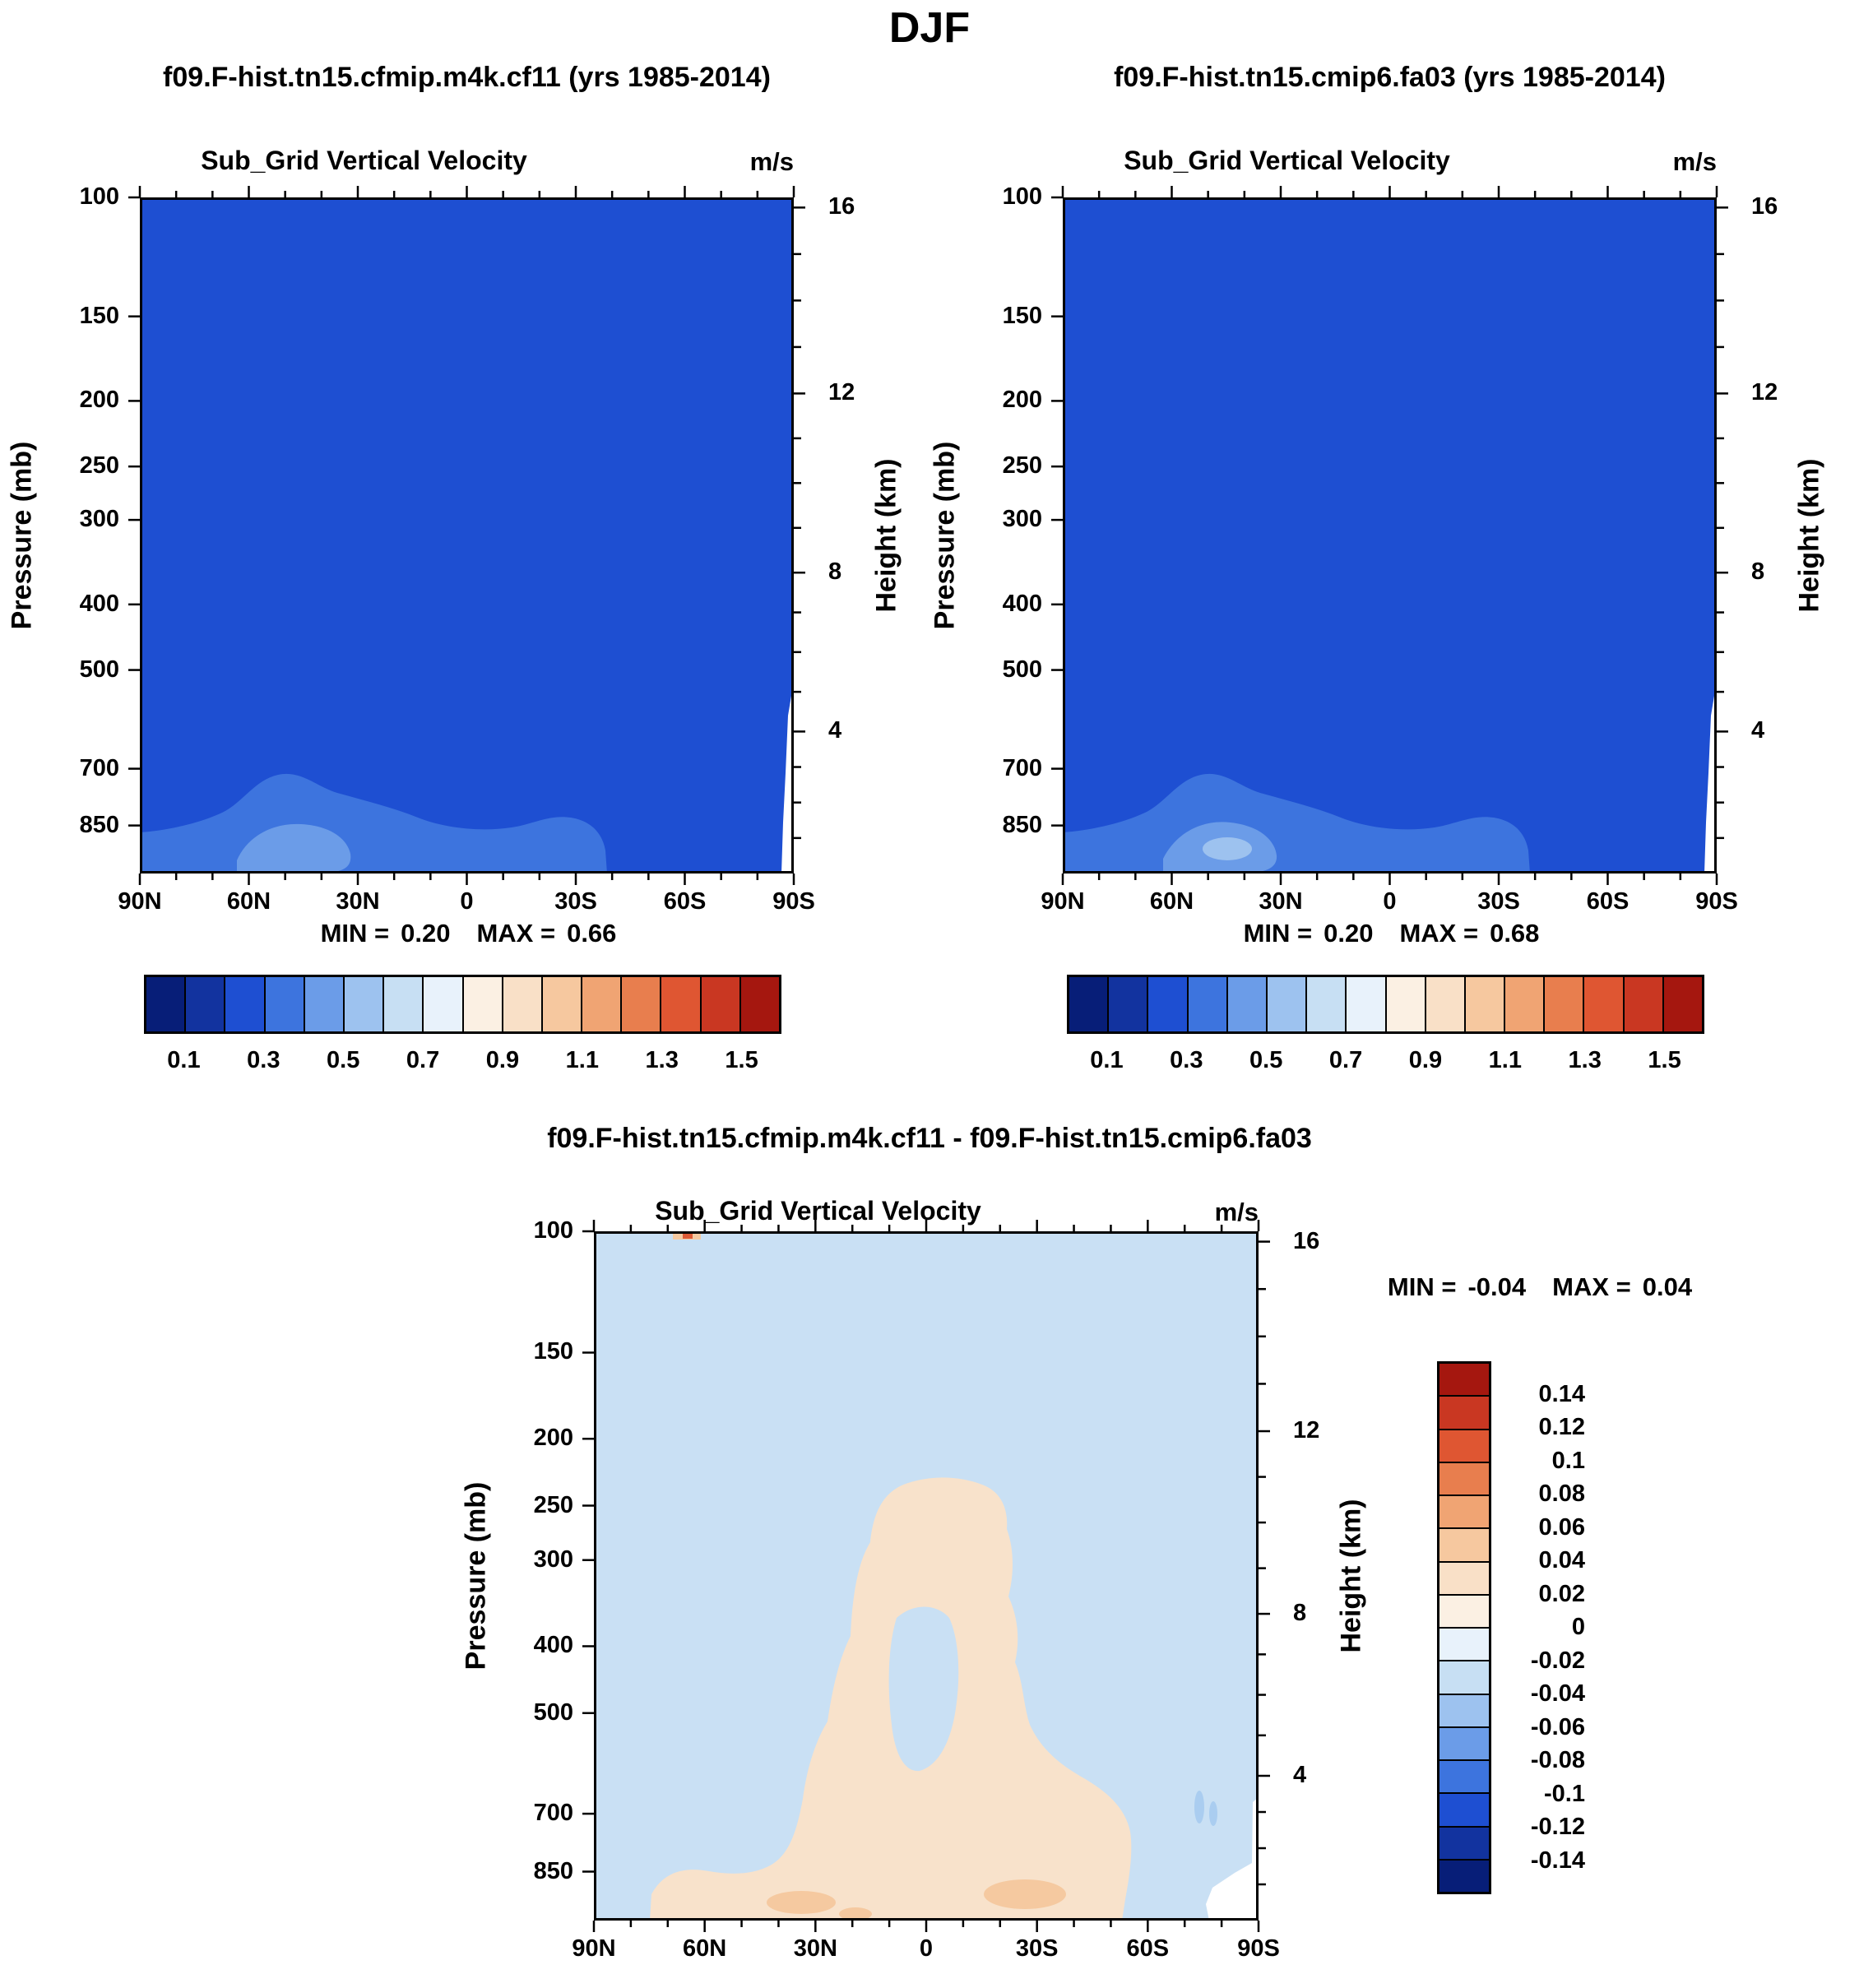 This screenshot has height=1988, width=1859. I want to click on max-value: 0.04, so click(1667, 1287).